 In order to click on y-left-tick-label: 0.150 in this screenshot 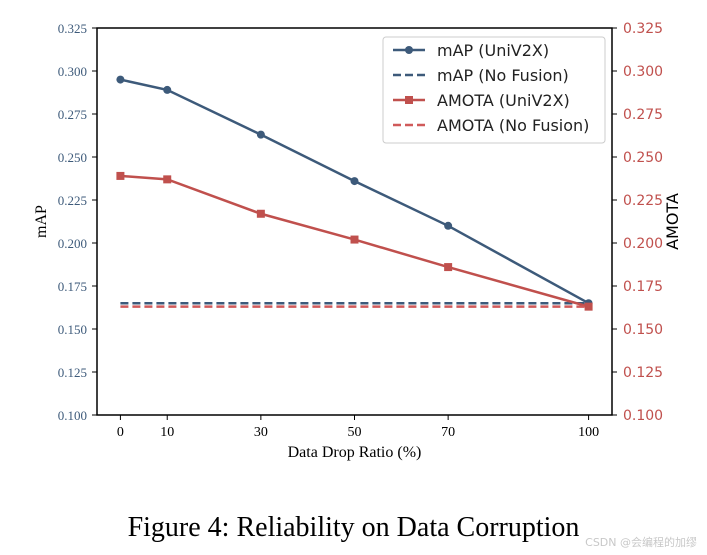, I will do `click(72, 329)`.